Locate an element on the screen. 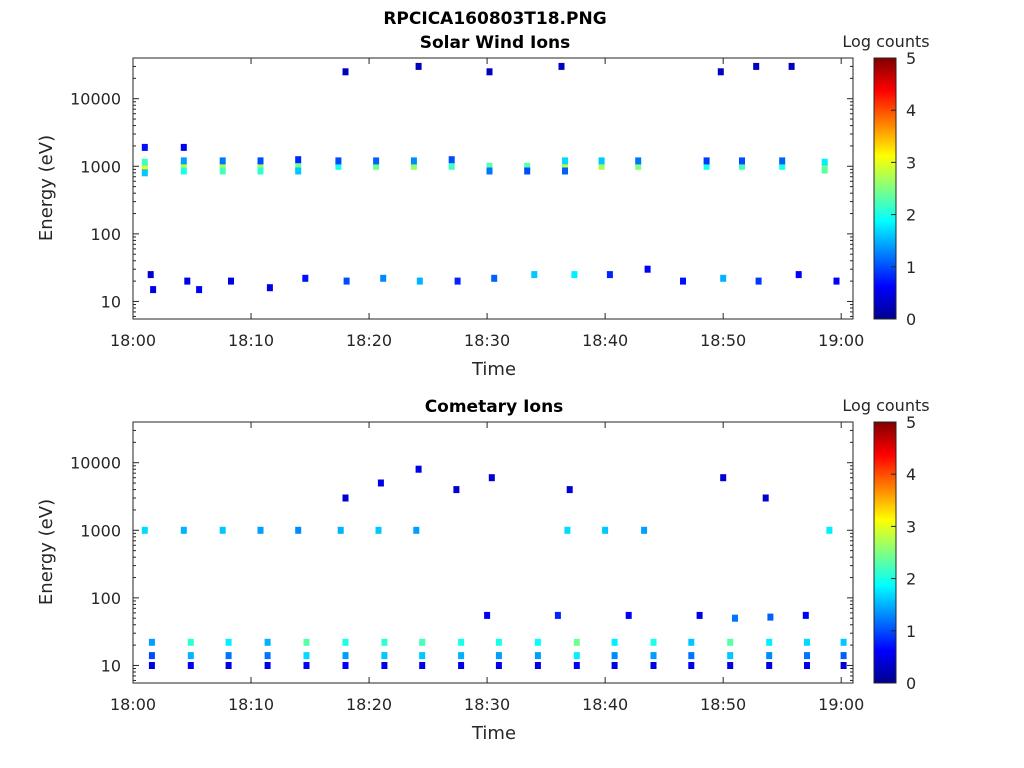  colorbar-gradient is located at coordinates (885, 188).